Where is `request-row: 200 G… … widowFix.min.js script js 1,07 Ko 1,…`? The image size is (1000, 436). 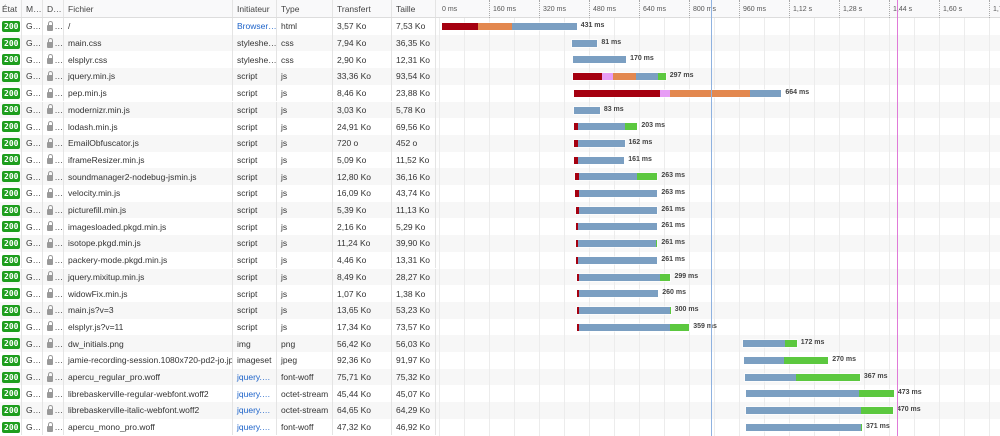 request-row: 200 G… … widowFix.min.js script js 1,07 Ko 1,… is located at coordinates (500, 293).